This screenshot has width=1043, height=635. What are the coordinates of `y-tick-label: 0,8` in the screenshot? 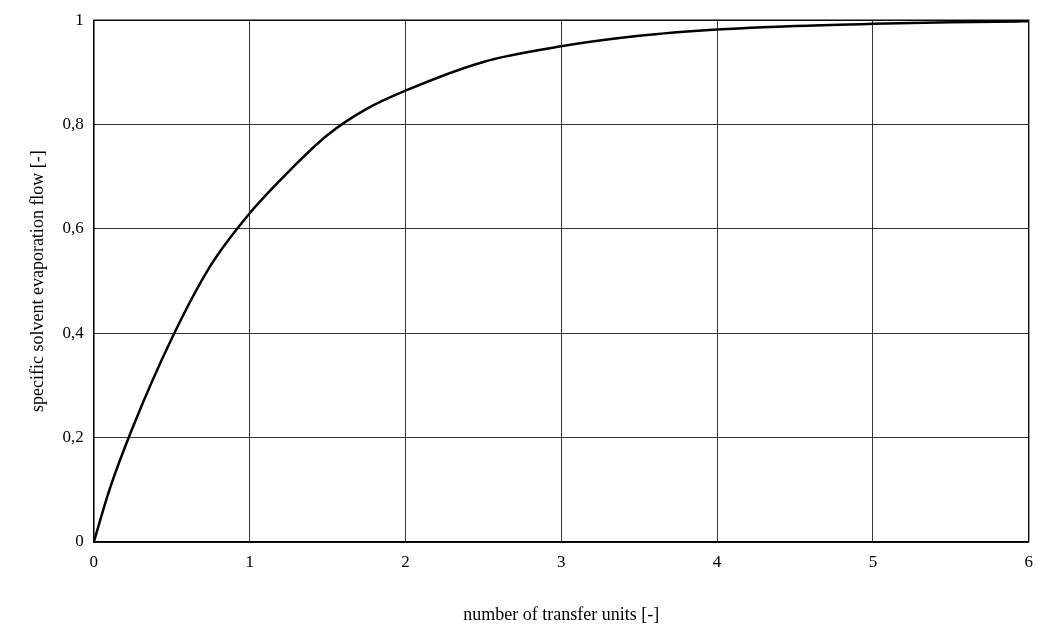 It's located at (73, 124).